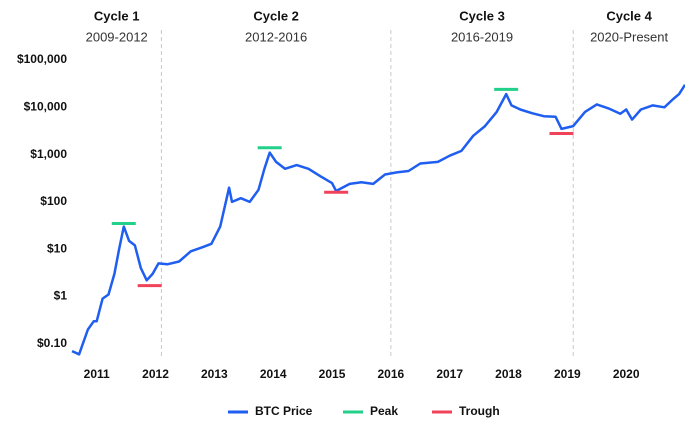 Image resolution: width=685 pixels, height=424 pixels. What do you see at coordinates (97, 374) in the screenshot?
I see `x-tick-label: 2011` at bounding box center [97, 374].